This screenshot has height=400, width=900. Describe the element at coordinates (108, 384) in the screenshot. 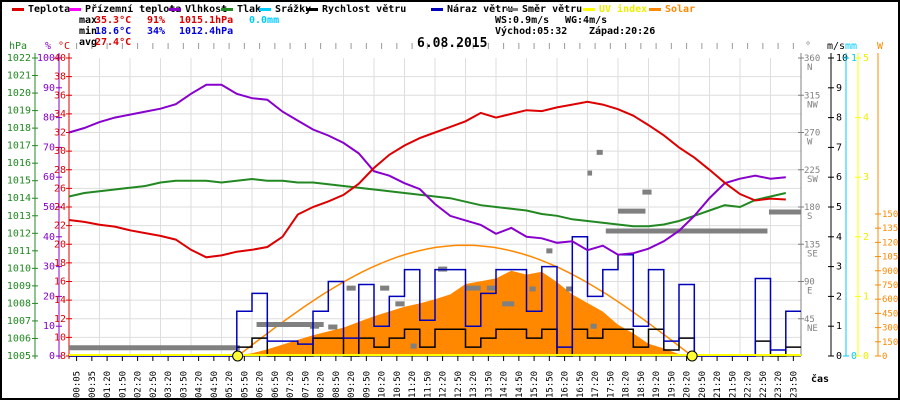

I see `svg-text: 01:20` at that location.